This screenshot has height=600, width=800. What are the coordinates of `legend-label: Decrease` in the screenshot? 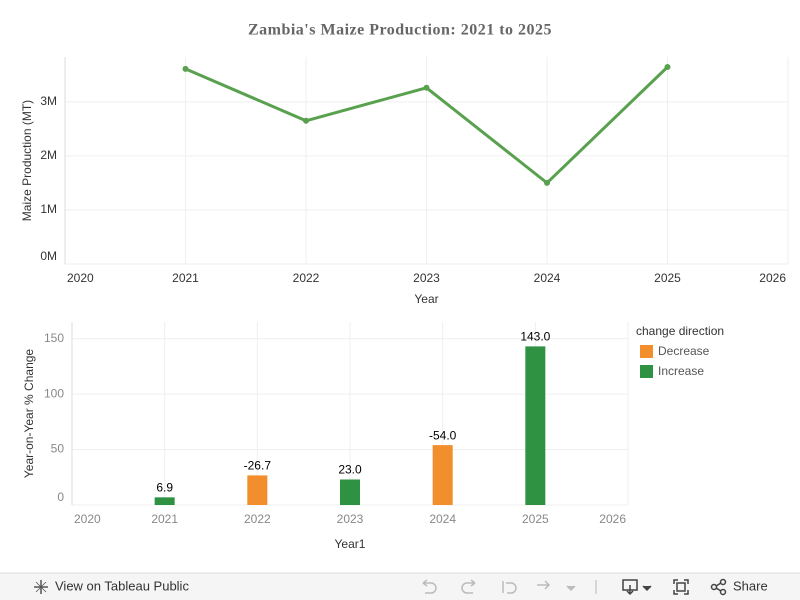 It's located at (684, 351).